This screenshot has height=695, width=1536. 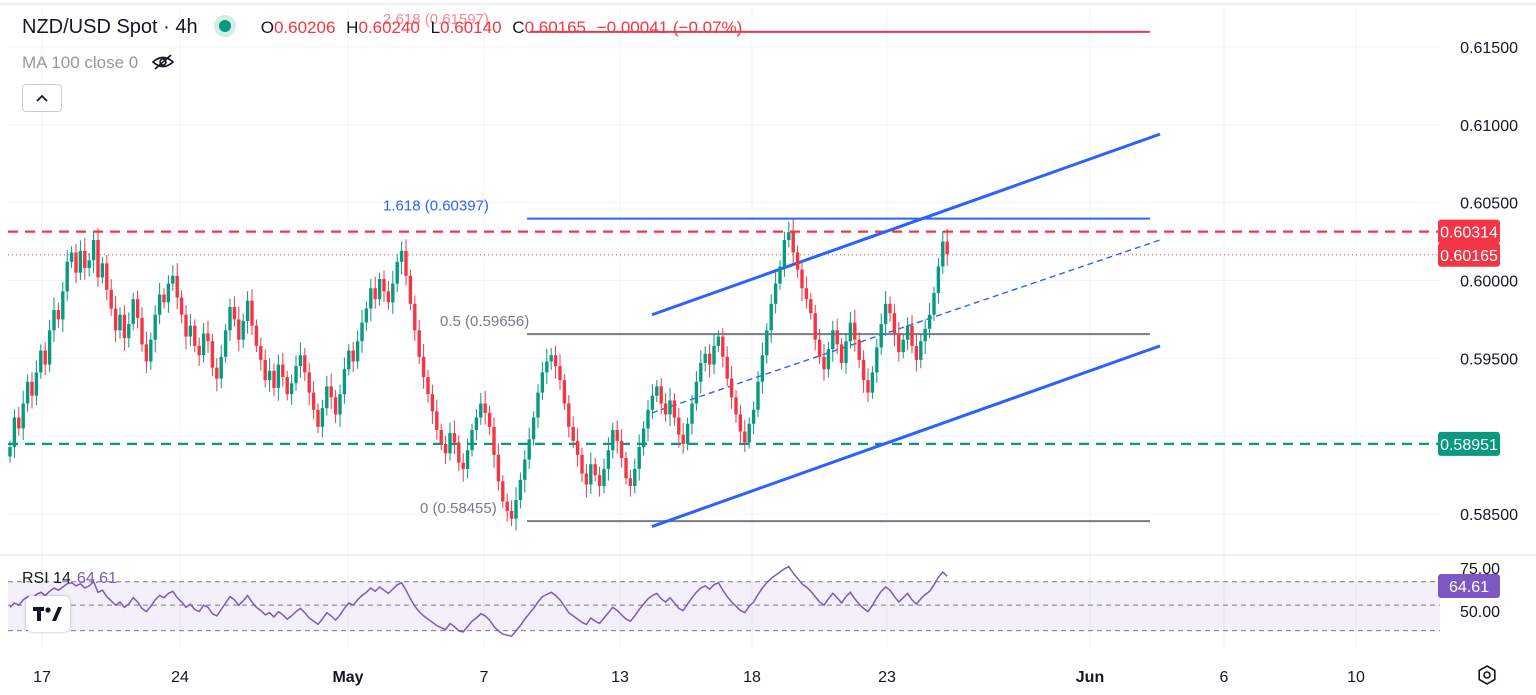 What do you see at coordinates (1090, 677) in the screenshot?
I see `time-tick-label: Jun` at bounding box center [1090, 677].